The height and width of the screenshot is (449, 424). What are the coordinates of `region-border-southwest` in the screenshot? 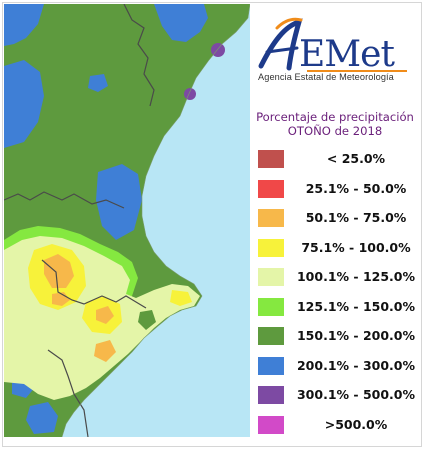 It's located at (68, 393).